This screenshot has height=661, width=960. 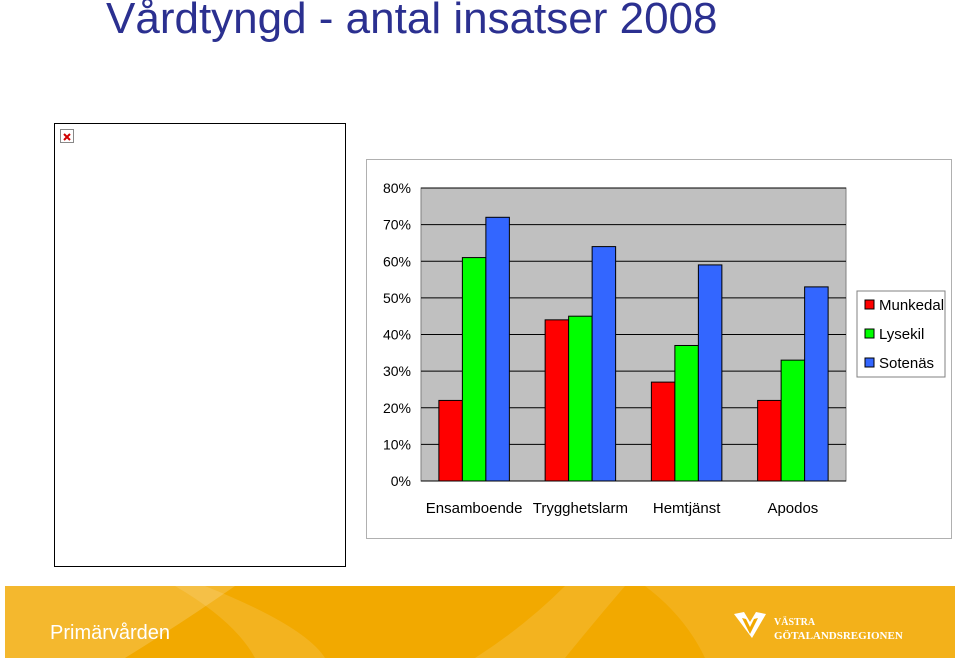 I want to click on footer-decoration, so click(x=480, y=622).